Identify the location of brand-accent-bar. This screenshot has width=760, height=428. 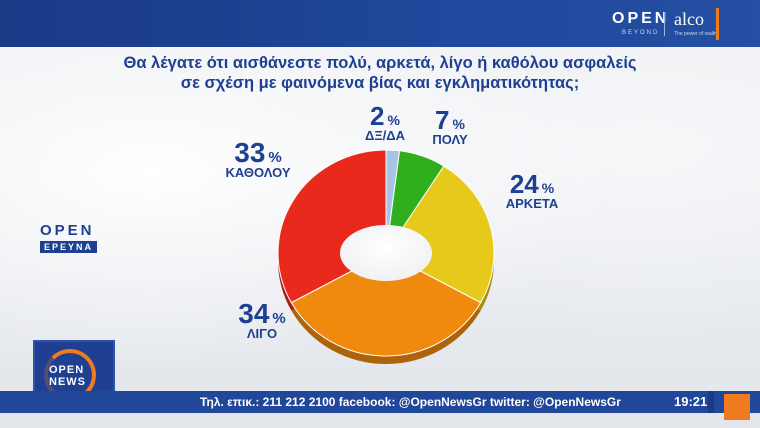
(717, 24).